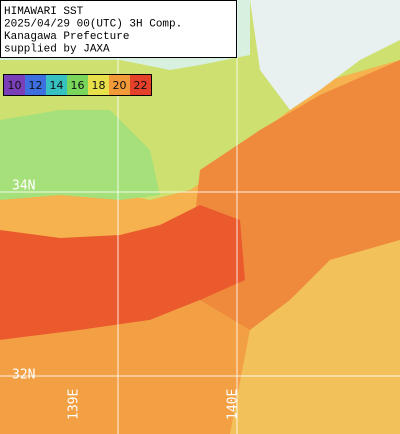 The width and height of the screenshot is (400, 434). What do you see at coordinates (93, 25) in the screenshot?
I see `header-line: 2025/04/29 00(UTC) 3H Comp.` at bounding box center [93, 25].